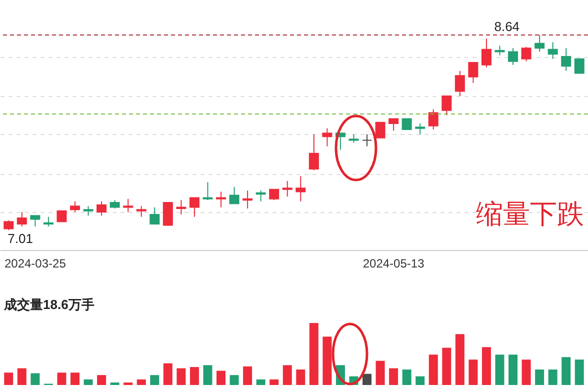  What do you see at coordinates (393, 263) in the screenshot?
I see `x-tick-label: 2024-05-13` at bounding box center [393, 263].